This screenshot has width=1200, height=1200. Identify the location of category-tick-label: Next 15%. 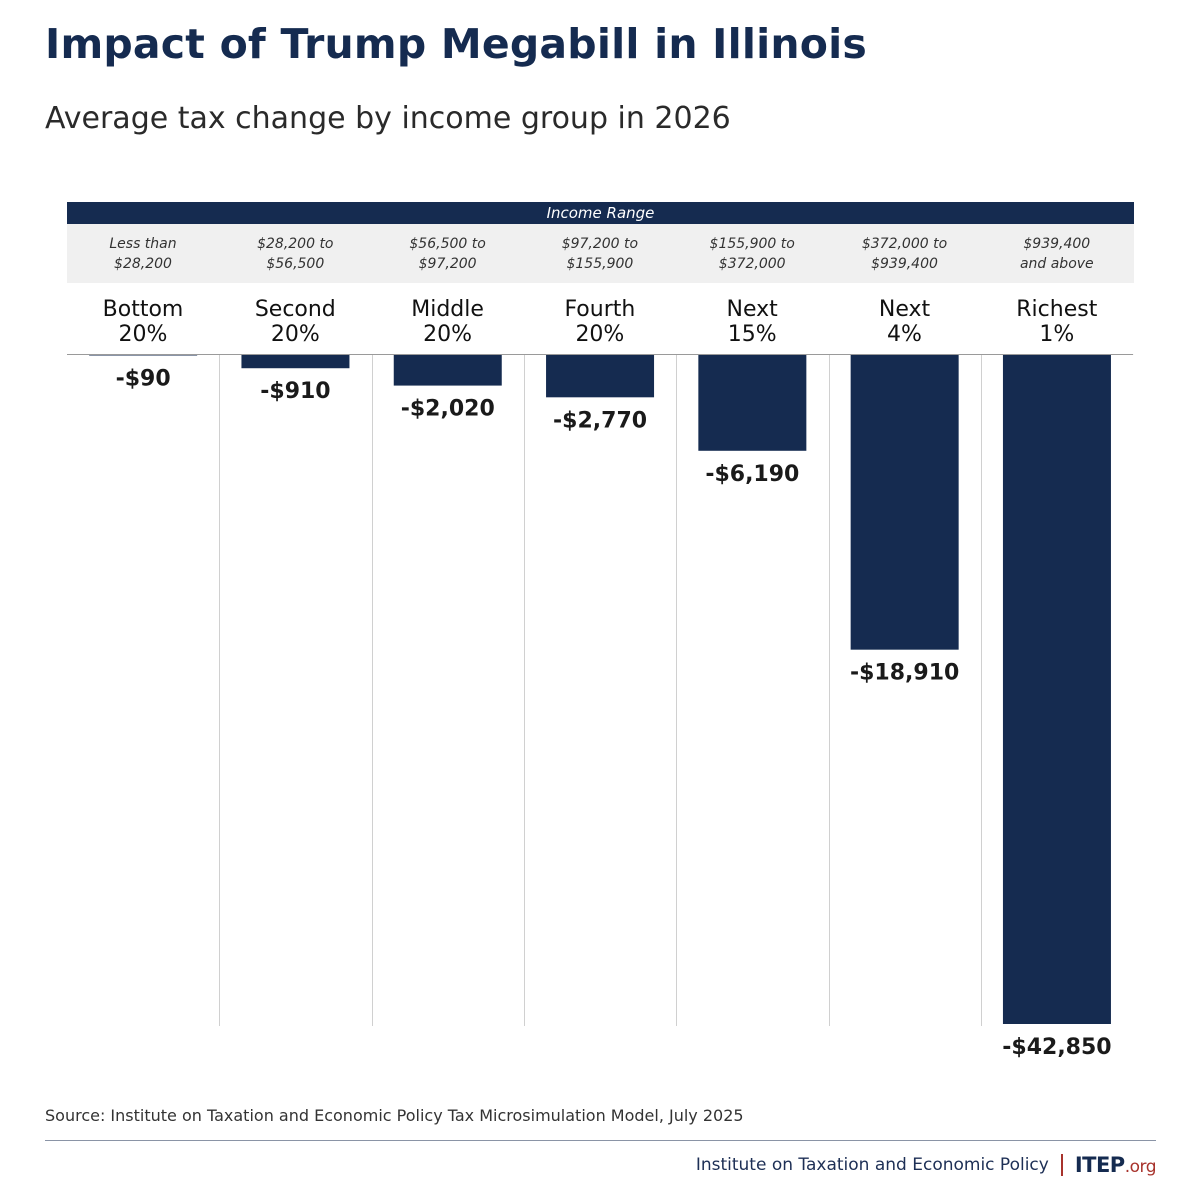
(752, 322).